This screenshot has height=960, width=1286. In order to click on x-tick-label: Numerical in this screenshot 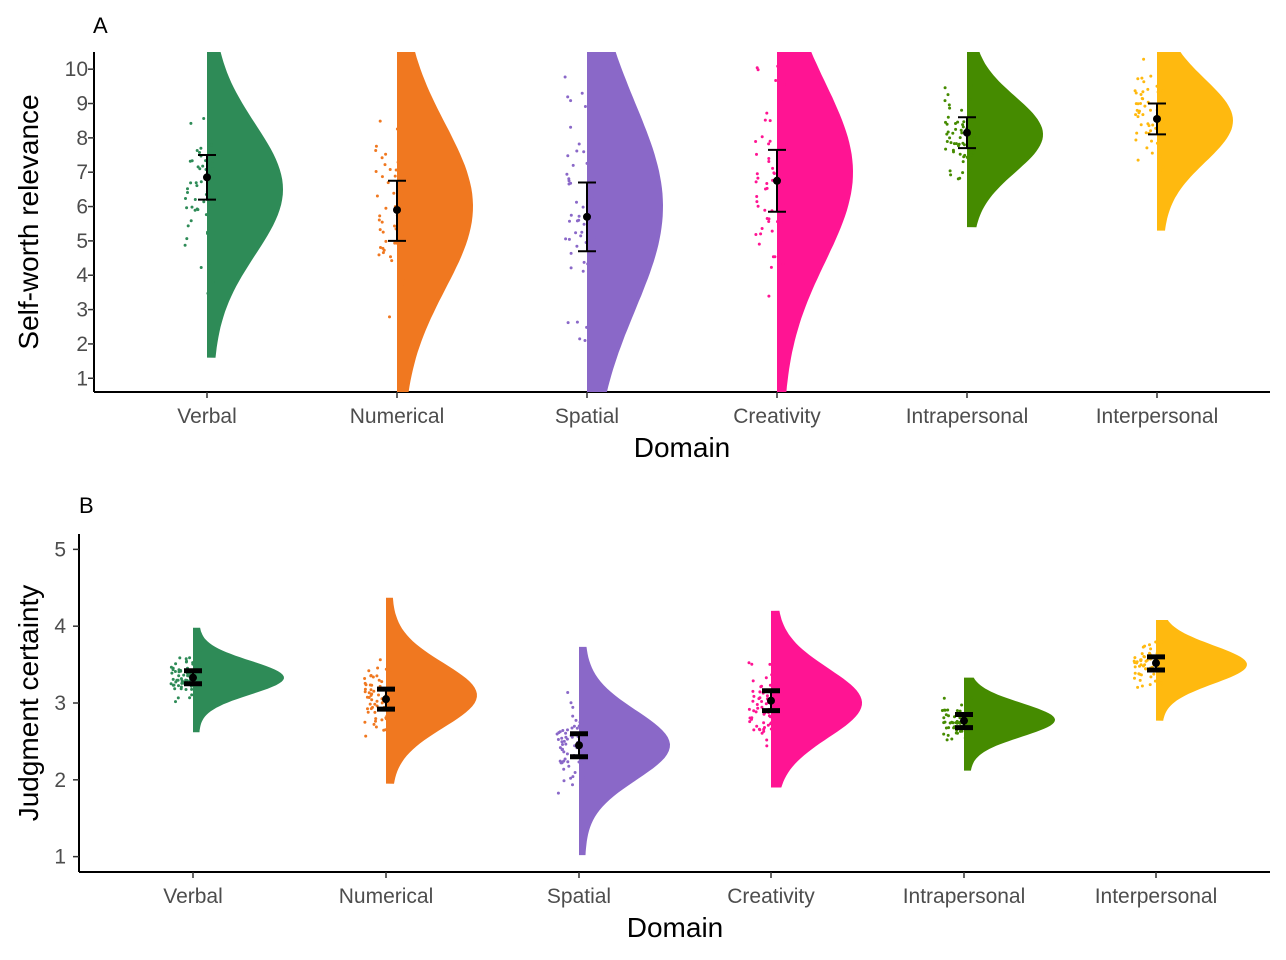, I will do `click(397, 416)`.